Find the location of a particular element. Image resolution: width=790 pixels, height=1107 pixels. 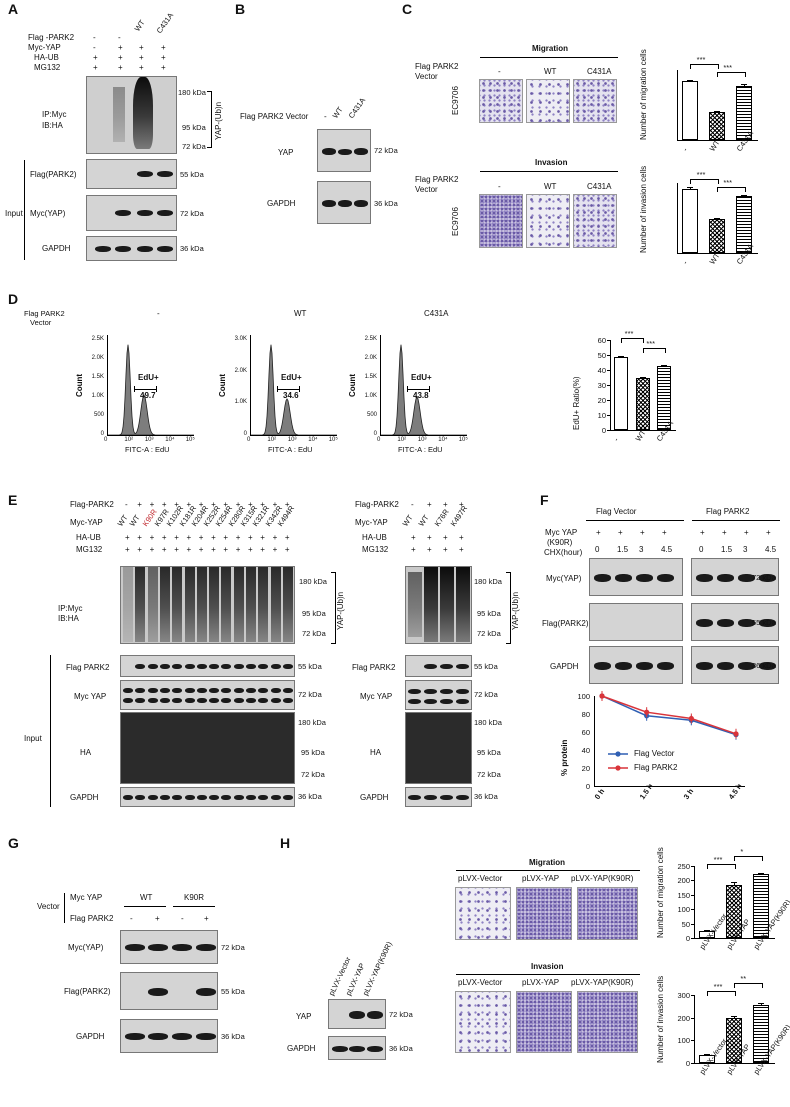

chart-h-inv-sig-text-1: ** is located at coordinates (743, 978).